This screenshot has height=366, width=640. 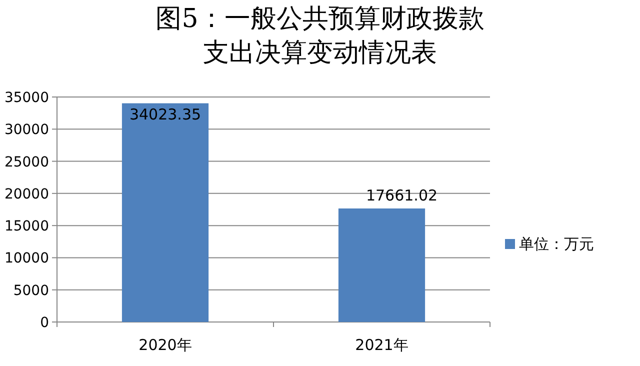 What do you see at coordinates (31, 290) in the screenshot?
I see `y-tick-label: 5000` at bounding box center [31, 290].